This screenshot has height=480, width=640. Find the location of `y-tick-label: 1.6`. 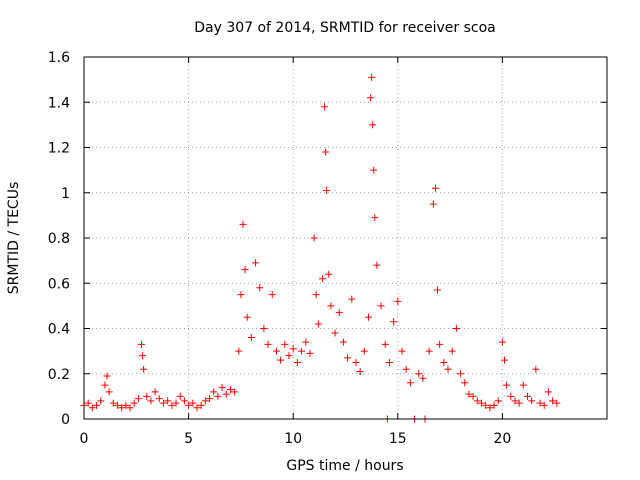

y-tick-label: 1.6 is located at coordinates (59, 58).